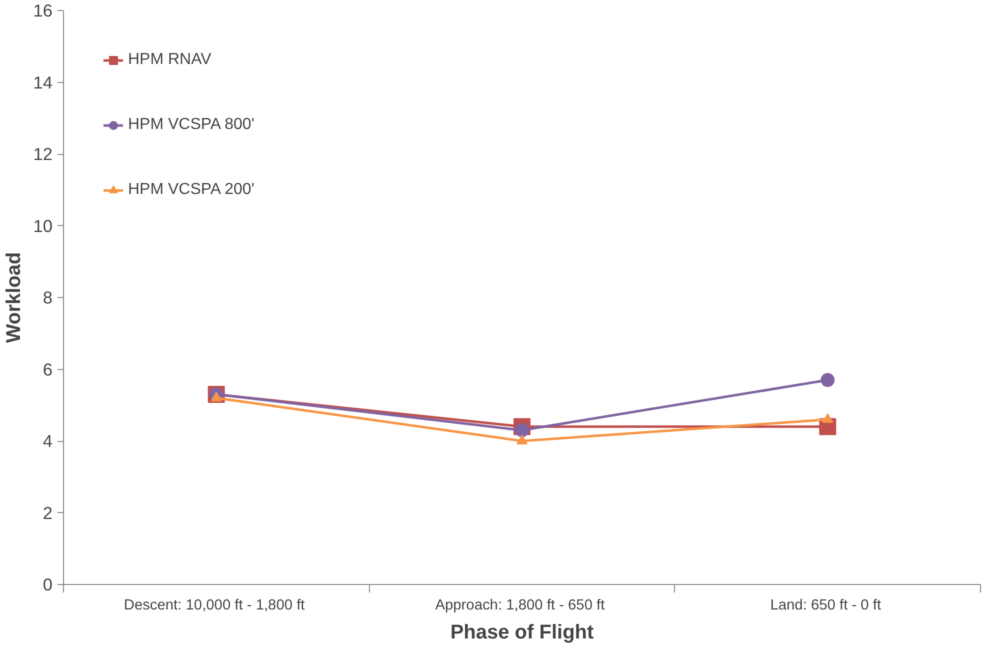  What do you see at coordinates (43, 154) in the screenshot?
I see `y-tick-label: 12` at bounding box center [43, 154].